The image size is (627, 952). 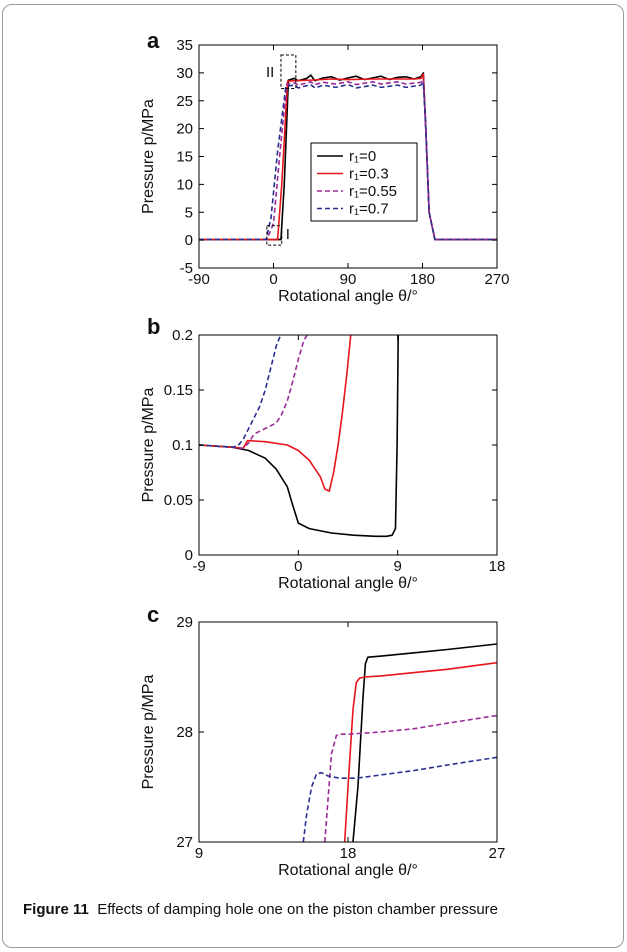 I want to click on legend-label-0: r₁=0, so click(x=362, y=156).